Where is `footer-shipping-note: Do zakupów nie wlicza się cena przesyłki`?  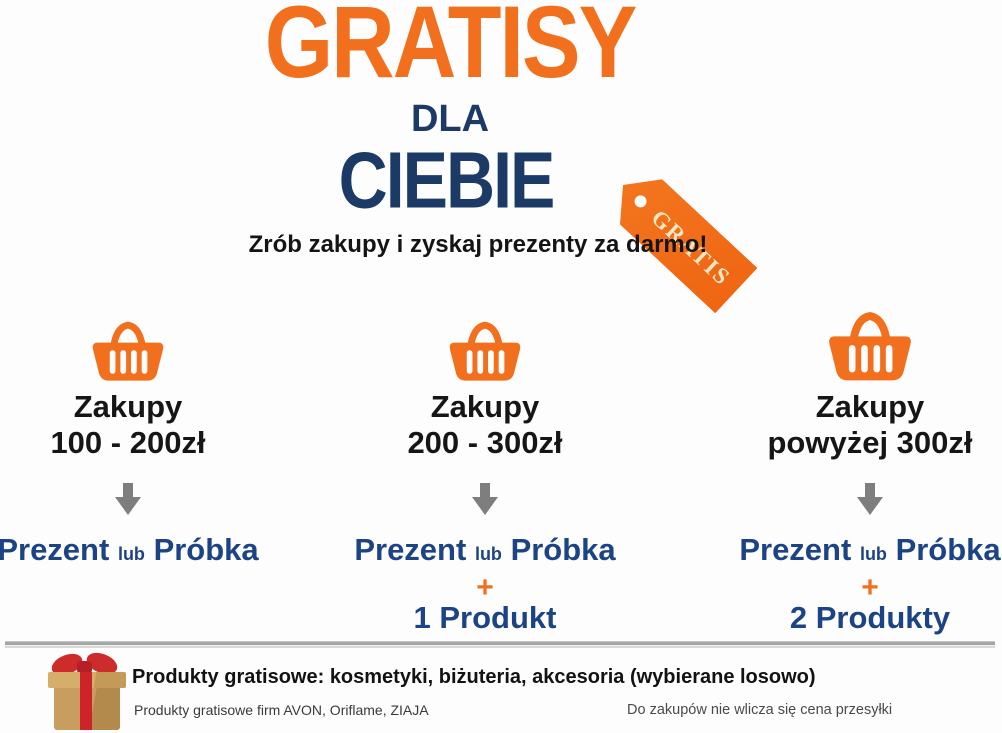
footer-shipping-note: Do zakupów nie wlicza się cena przesyłki is located at coordinates (760, 710).